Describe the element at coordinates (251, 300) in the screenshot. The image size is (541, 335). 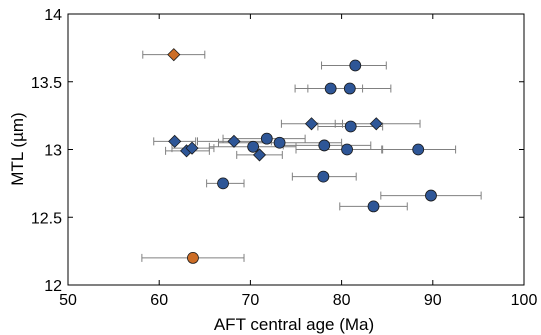
I see `x-tick-label: 70` at that location.